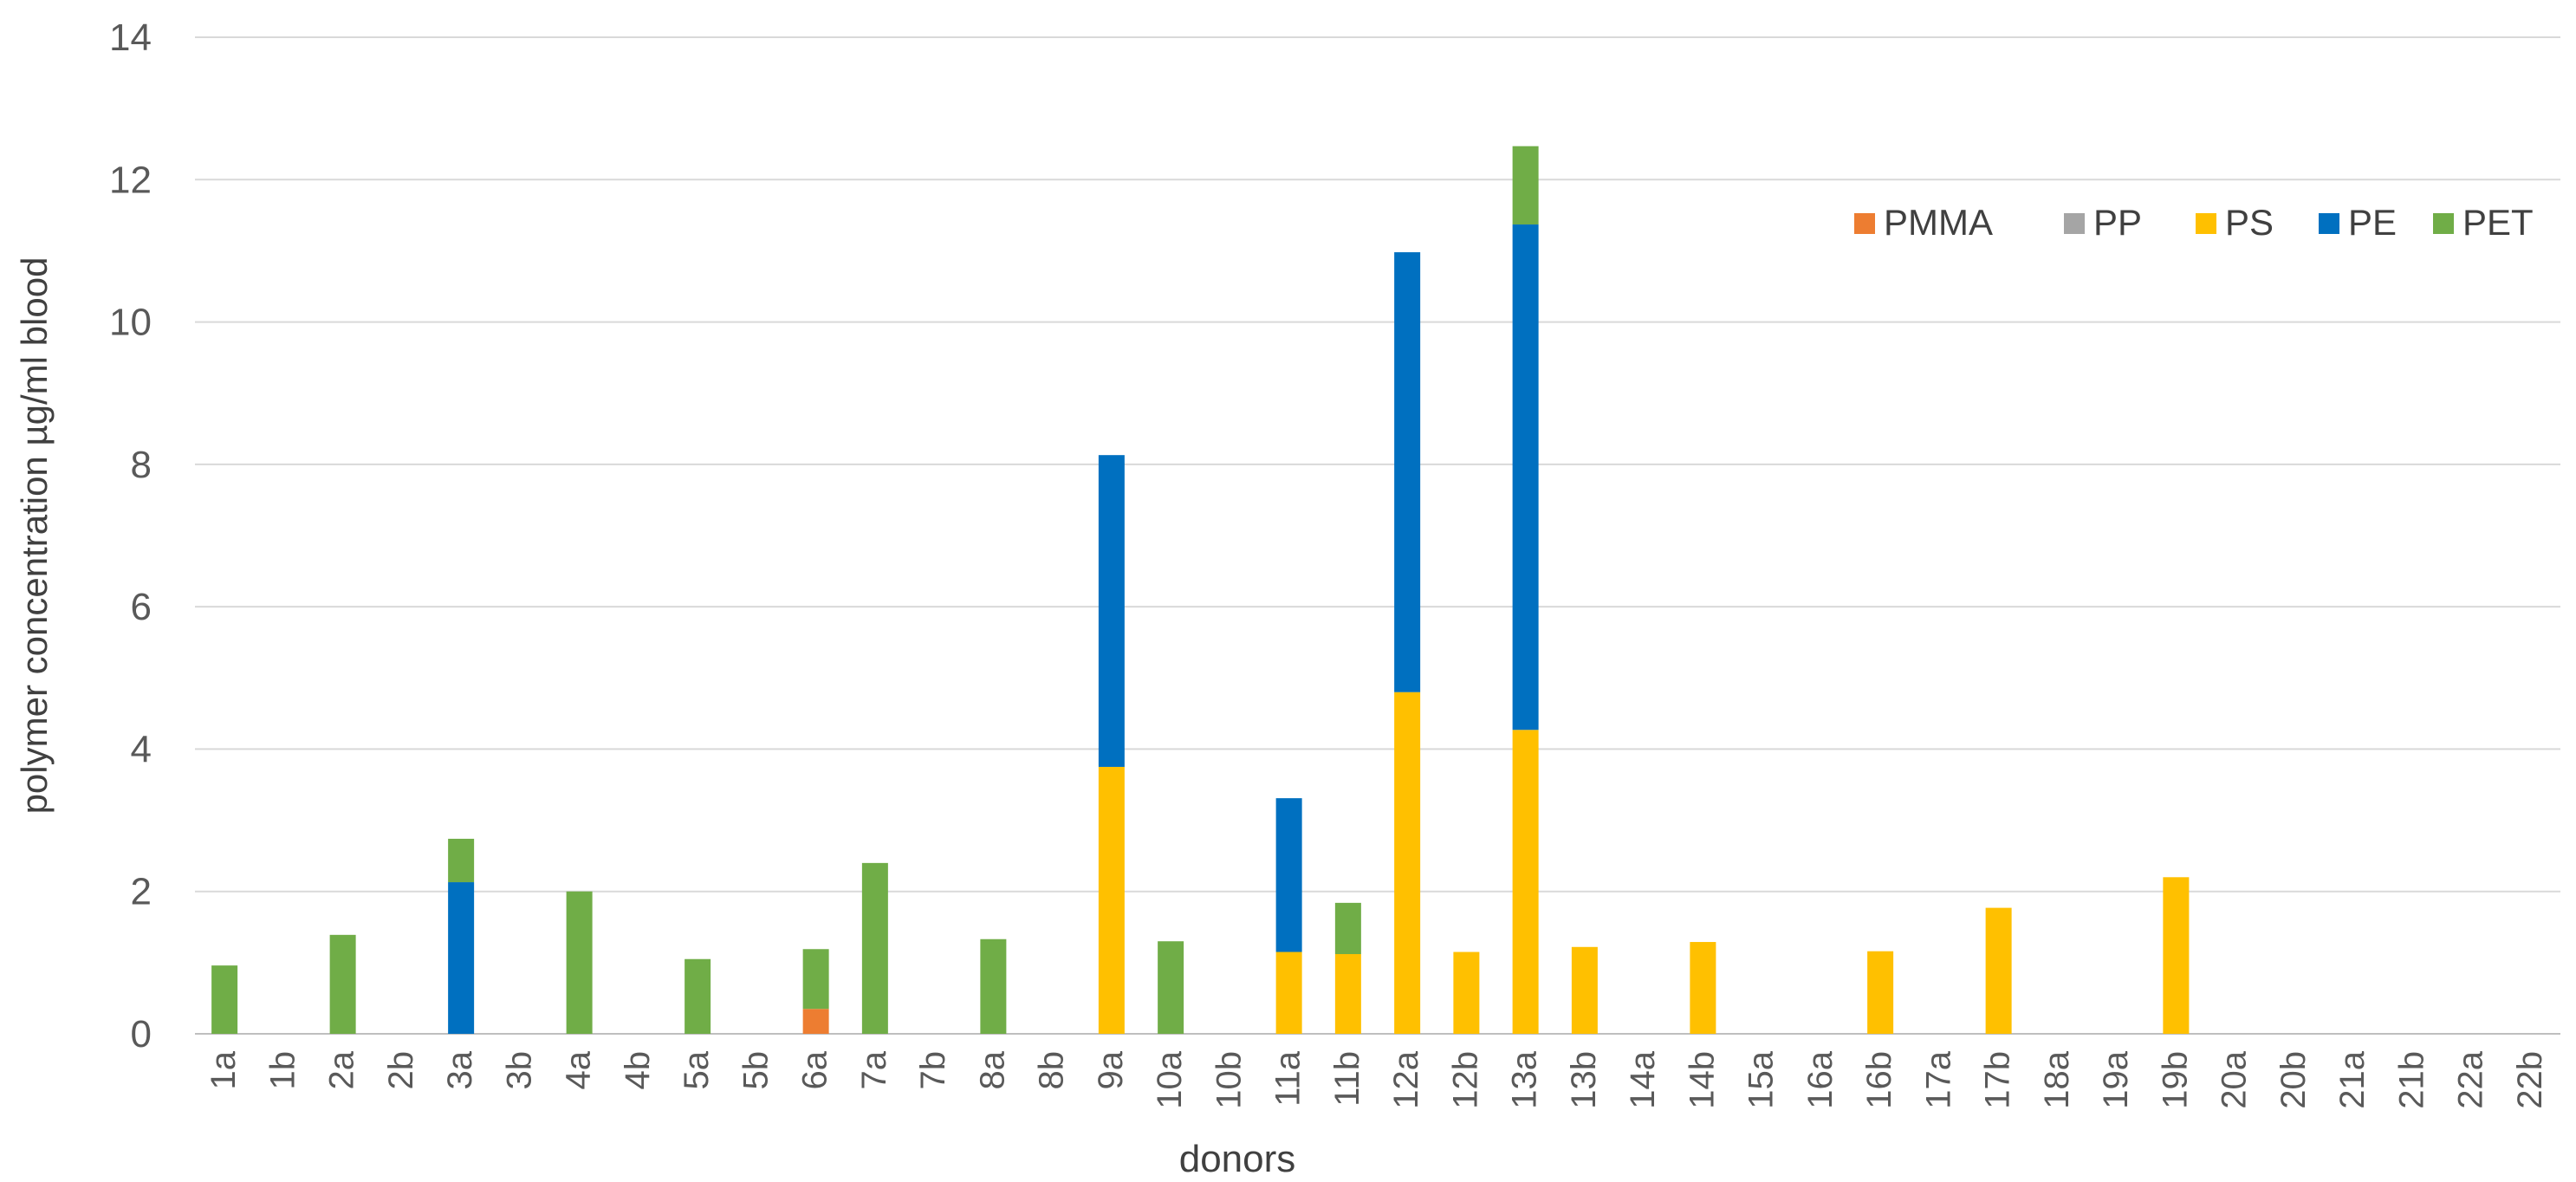 The height and width of the screenshot is (1182, 2576). I want to click on y-tick-label: 4, so click(142, 749).